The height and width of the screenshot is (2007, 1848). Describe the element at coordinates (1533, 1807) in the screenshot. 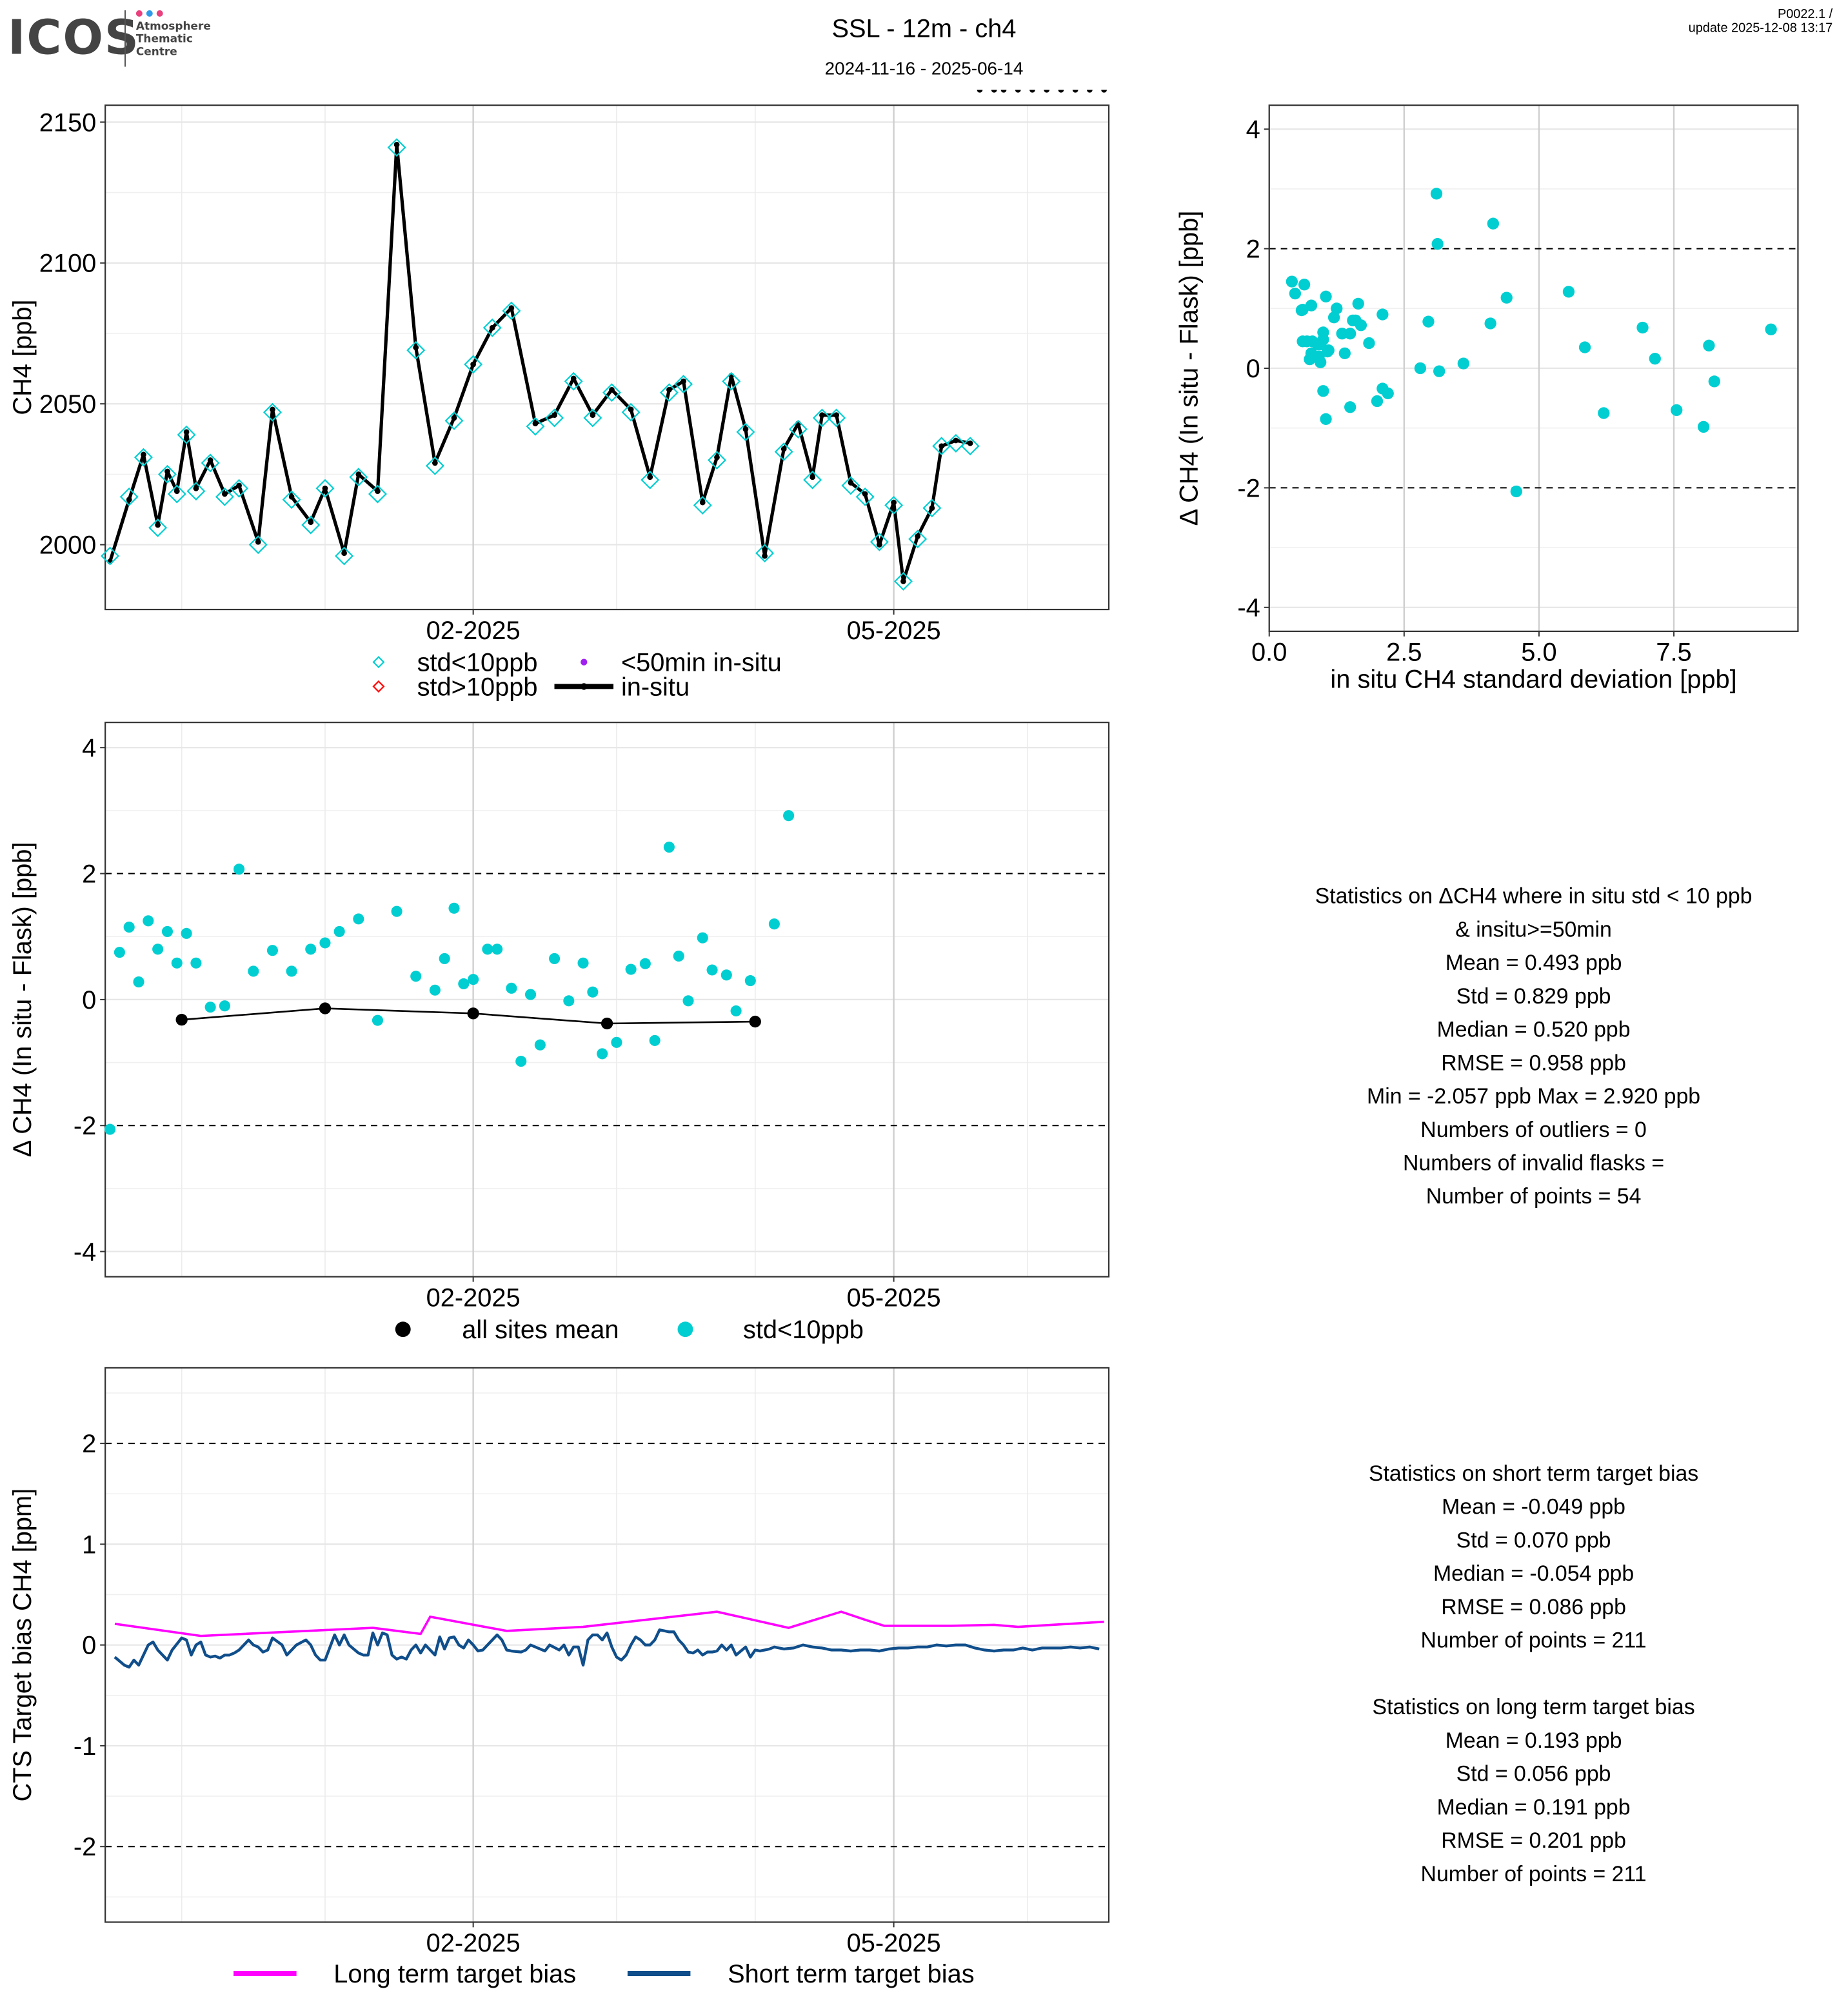

I see `stat-line: Median = 0.191 ppb` at that location.